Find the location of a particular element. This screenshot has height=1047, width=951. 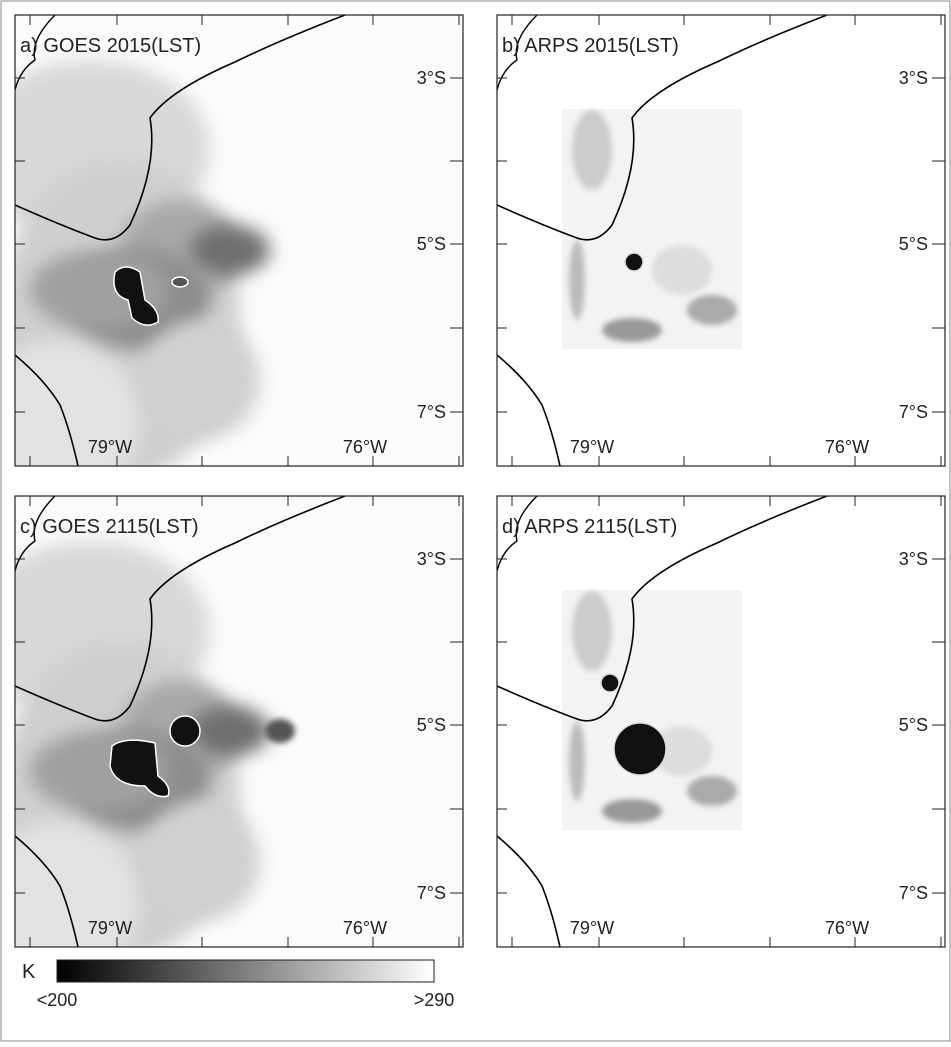

panel-title: d) ARPS 2115(LST) is located at coordinates (589, 527).